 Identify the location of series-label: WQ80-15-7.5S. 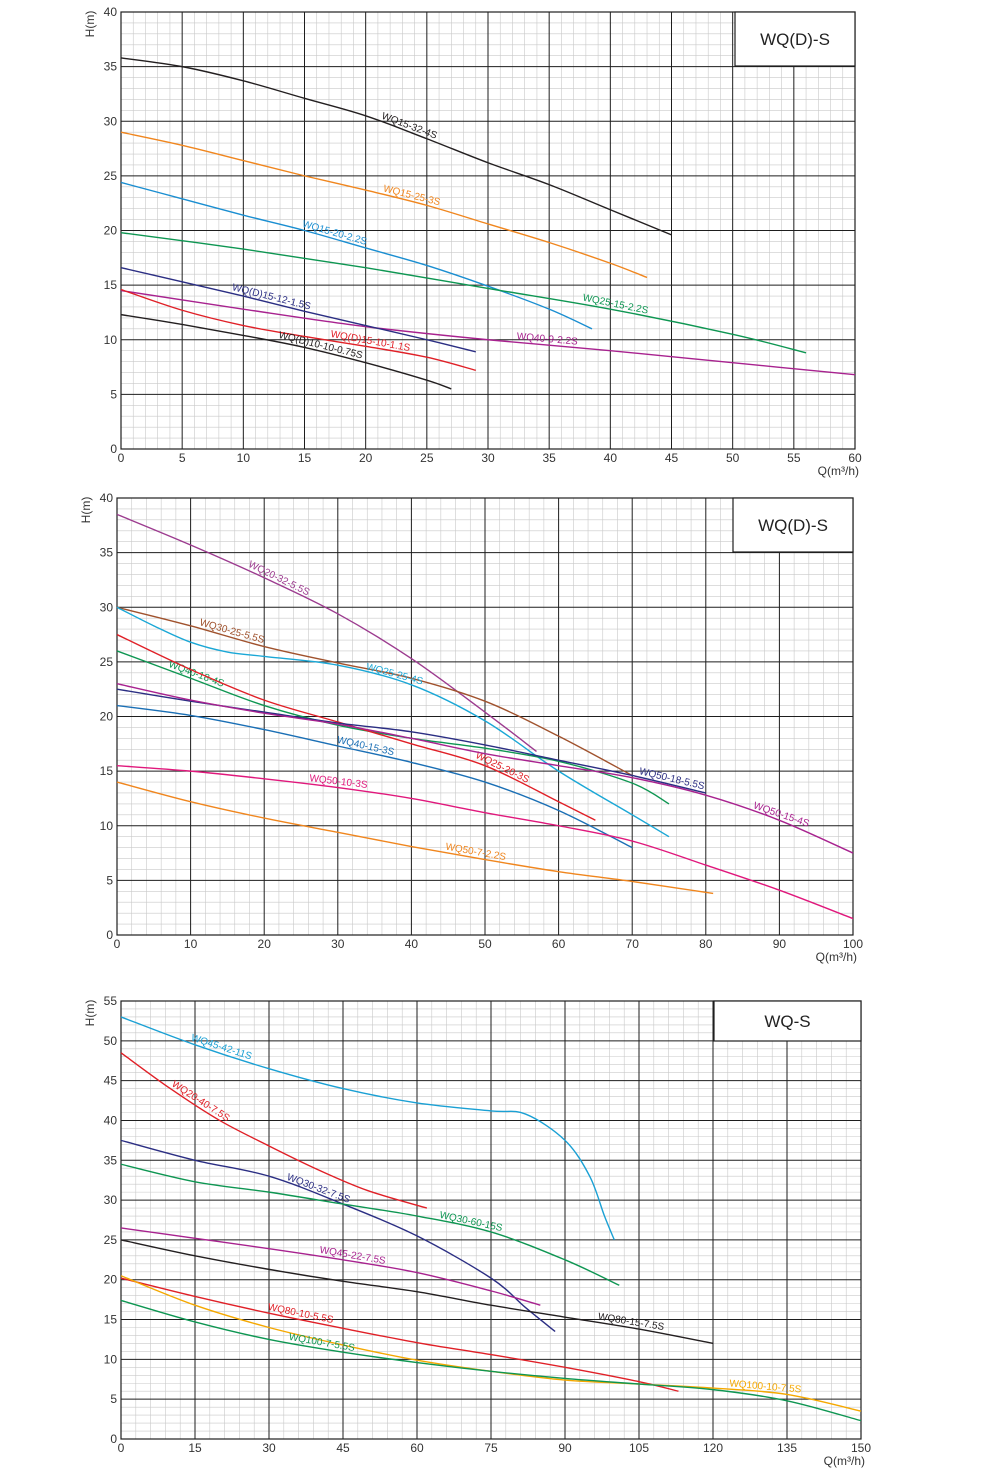
(631, 1322).